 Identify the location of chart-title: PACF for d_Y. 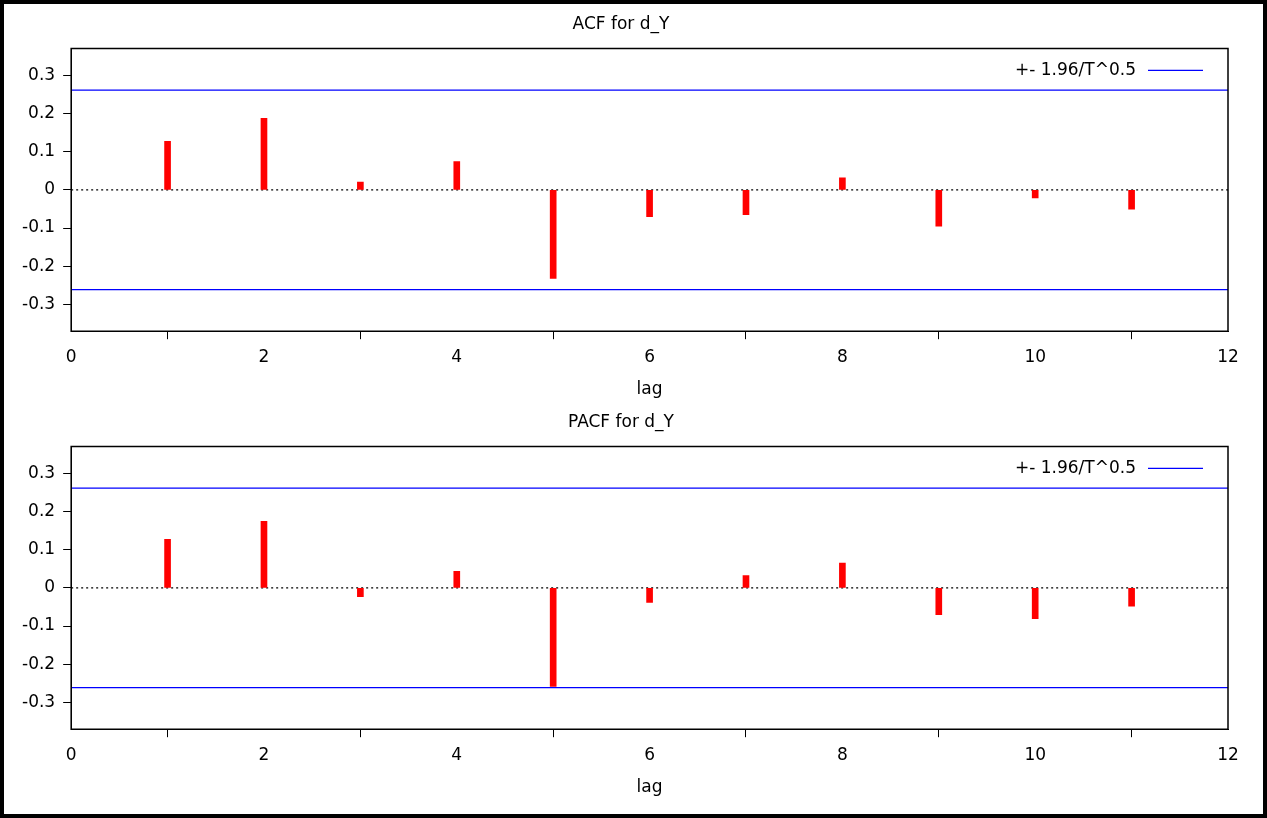
(621, 421).